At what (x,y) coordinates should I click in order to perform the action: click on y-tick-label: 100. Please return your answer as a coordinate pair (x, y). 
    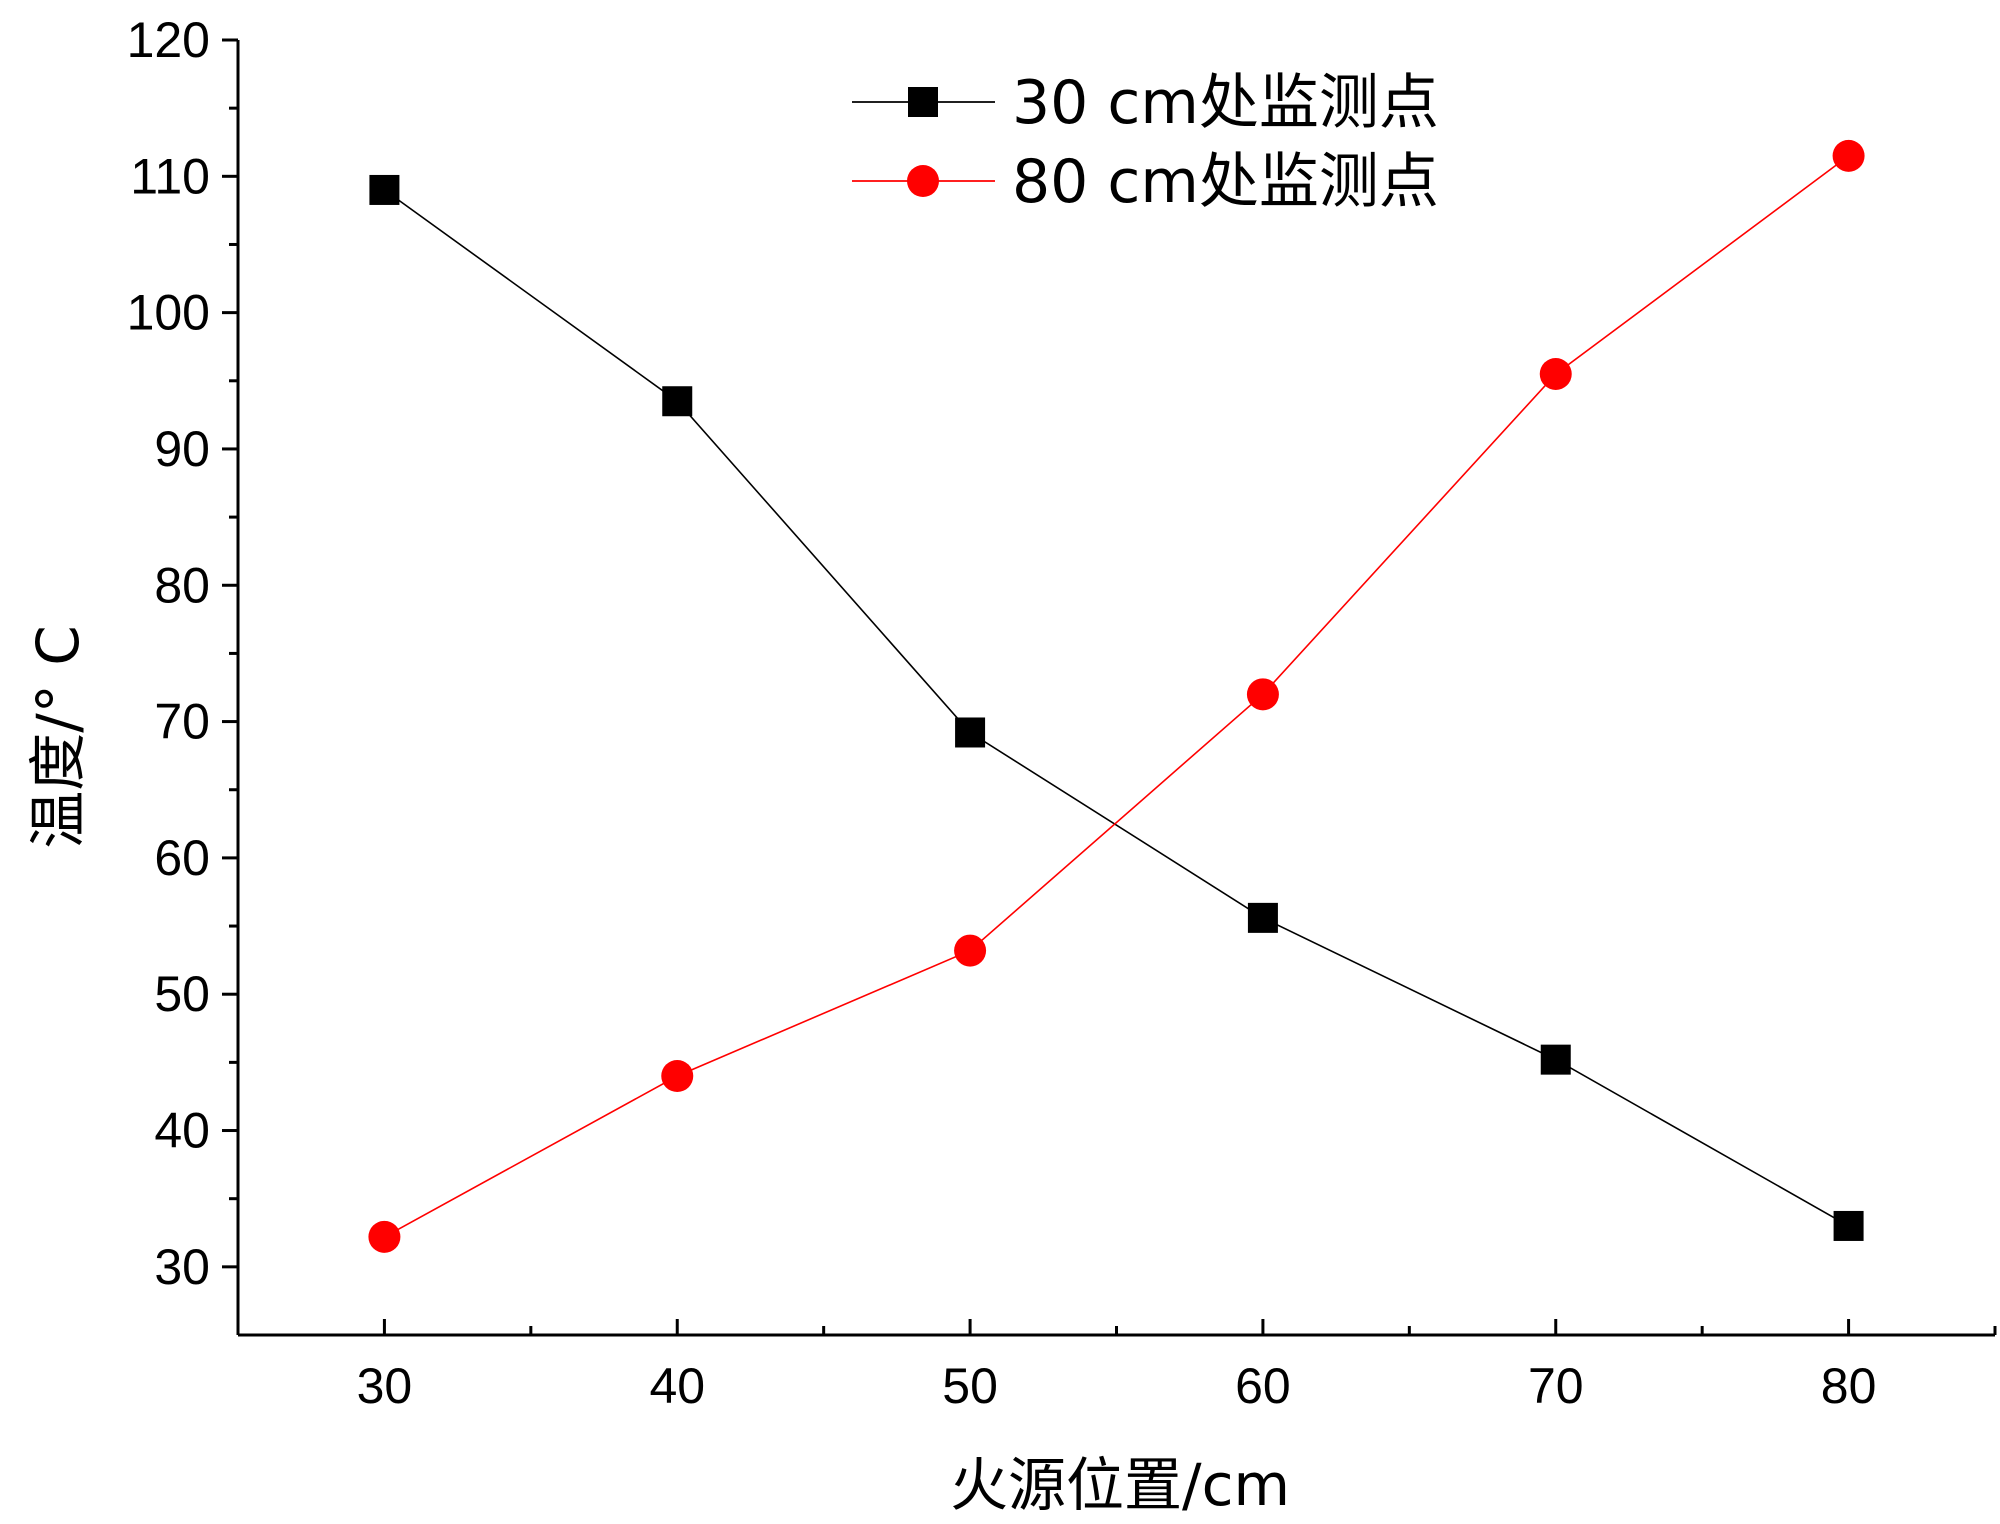
    Looking at the image, I should click on (168, 313).